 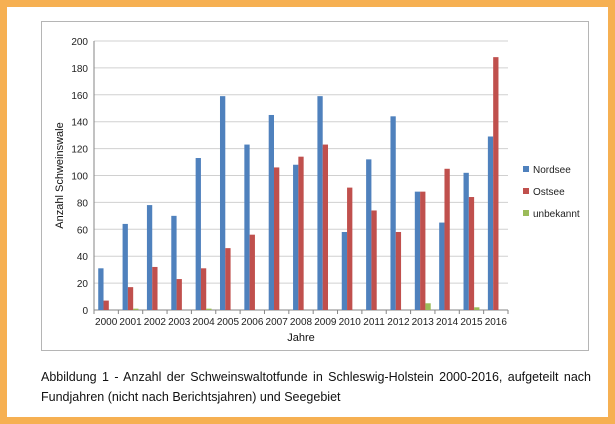 I want to click on legend-label-nordsee: Nordsee, so click(x=552, y=170).